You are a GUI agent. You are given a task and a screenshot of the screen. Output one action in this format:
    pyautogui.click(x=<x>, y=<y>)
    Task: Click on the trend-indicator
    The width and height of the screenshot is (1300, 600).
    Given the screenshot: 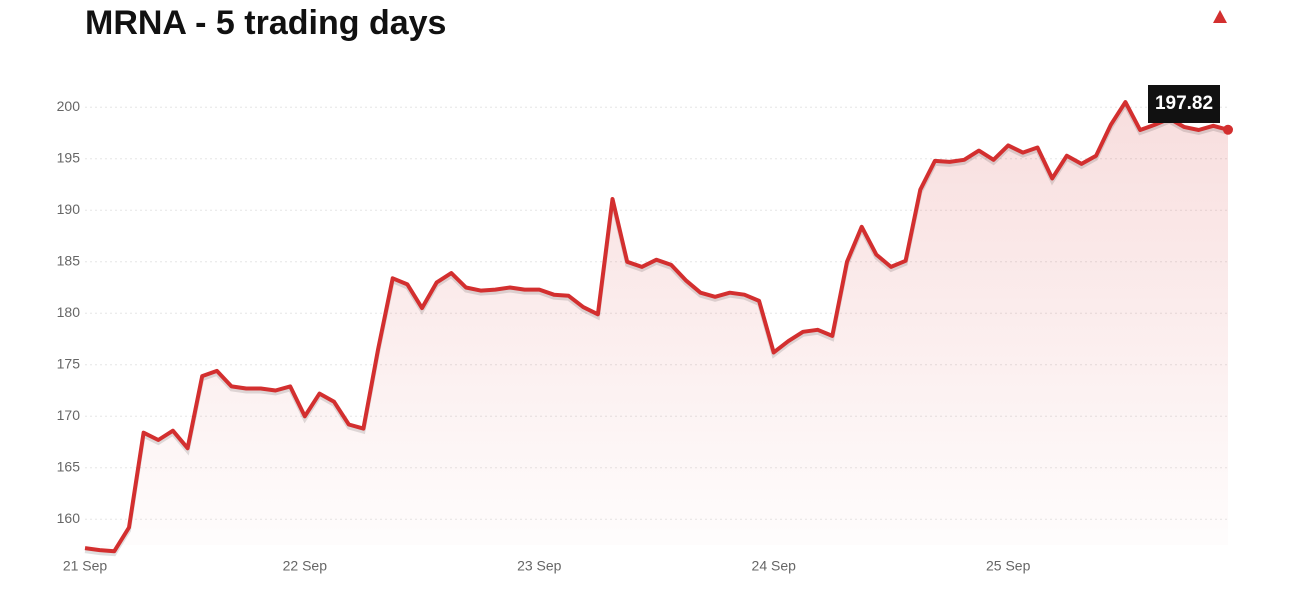 What is the action you would take?
    pyautogui.click(x=1220, y=16)
    